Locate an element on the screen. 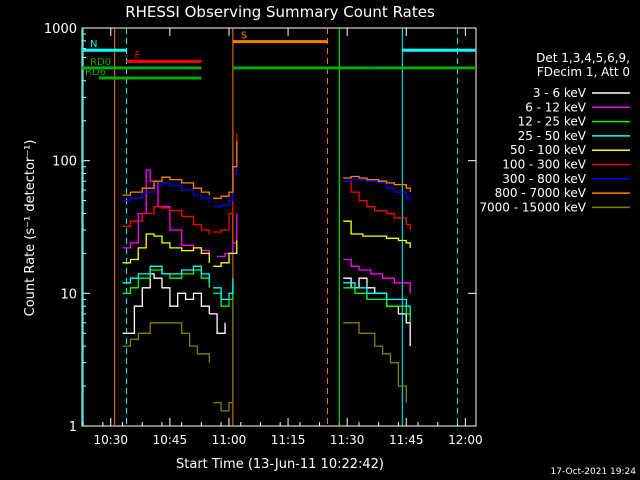 This screenshot has width=640, height=480. state-bar-label: S is located at coordinates (244, 36).